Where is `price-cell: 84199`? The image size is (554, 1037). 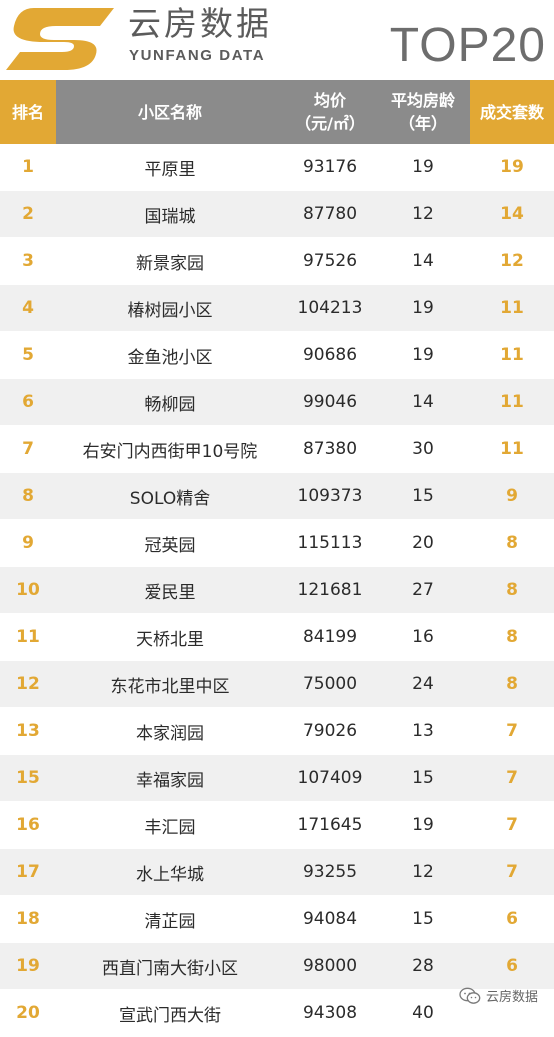
price-cell: 84199 is located at coordinates (330, 637).